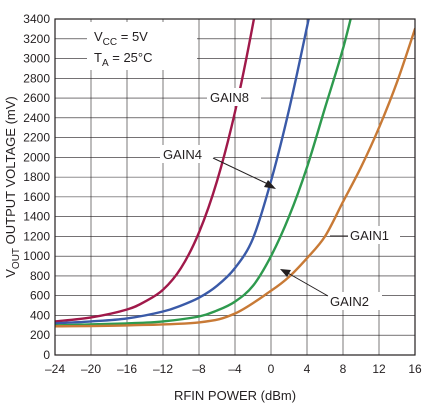 Image resolution: width=429 pixels, height=404 pixels. What do you see at coordinates (331, 289) in the screenshot?
I see `gain2-annotation: GAIN2` at bounding box center [331, 289].